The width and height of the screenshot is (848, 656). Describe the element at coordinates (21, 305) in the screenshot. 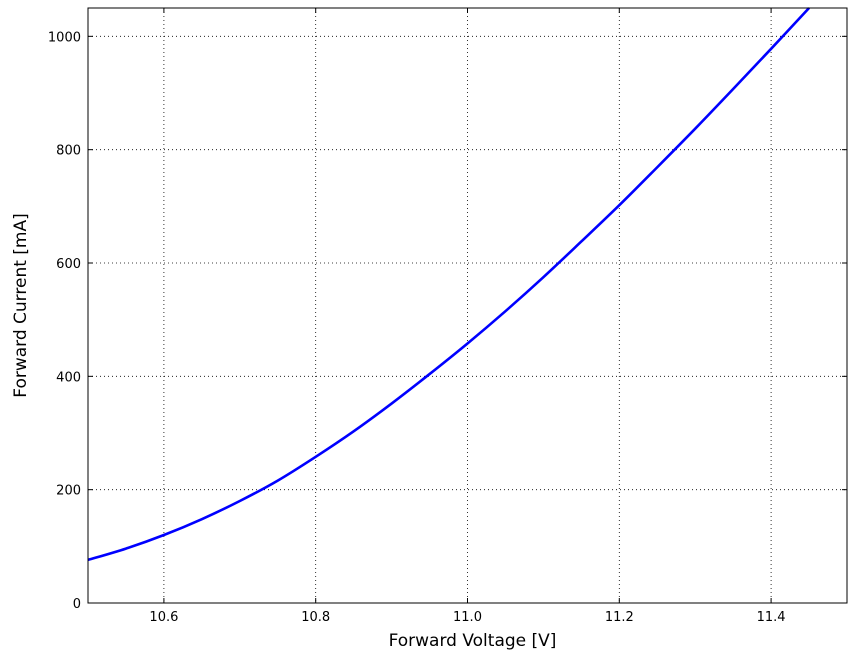

I see `y-axis-label: Forward Current [mA]` at that location.